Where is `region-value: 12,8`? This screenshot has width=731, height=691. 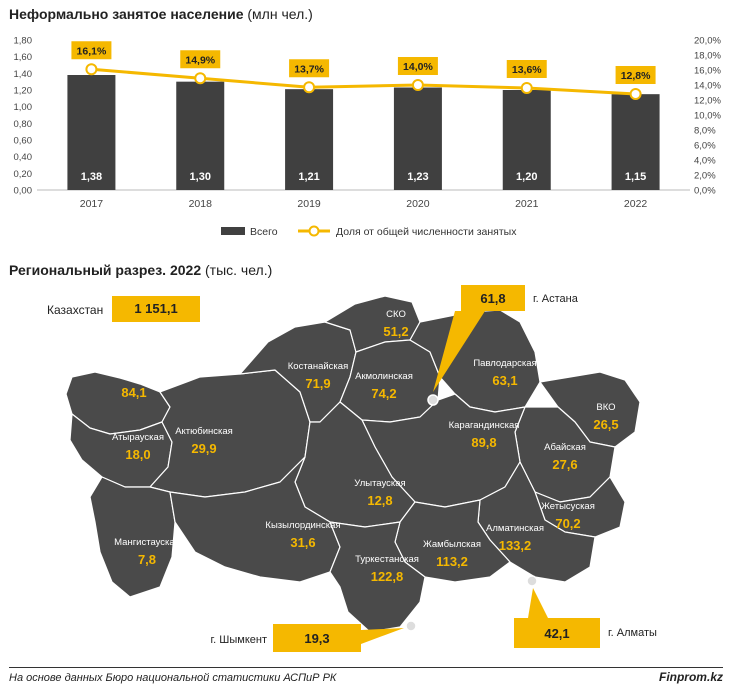
region-value: 12,8 is located at coordinates (379, 500).